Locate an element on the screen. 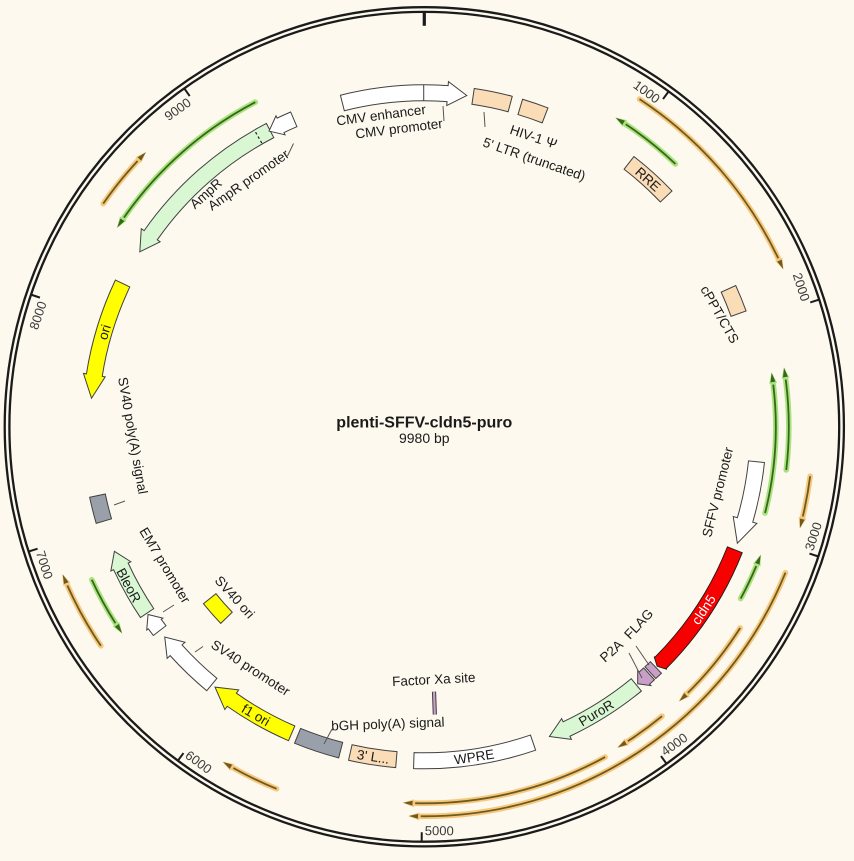 This screenshot has width=854, height=861. svg-text: 5000 is located at coordinates (439, 830).